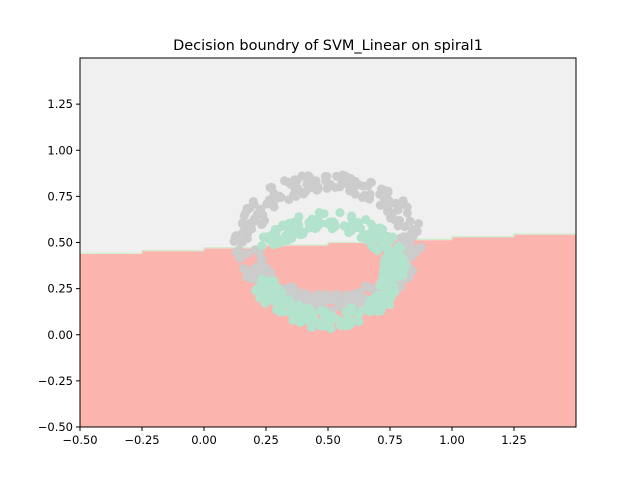  Describe the element at coordinates (294, 437) in the screenshot. I see `x-axis: −0.50 −0.25 0.00 0.25 0.50 0.75 1.00 1.25` at that location.